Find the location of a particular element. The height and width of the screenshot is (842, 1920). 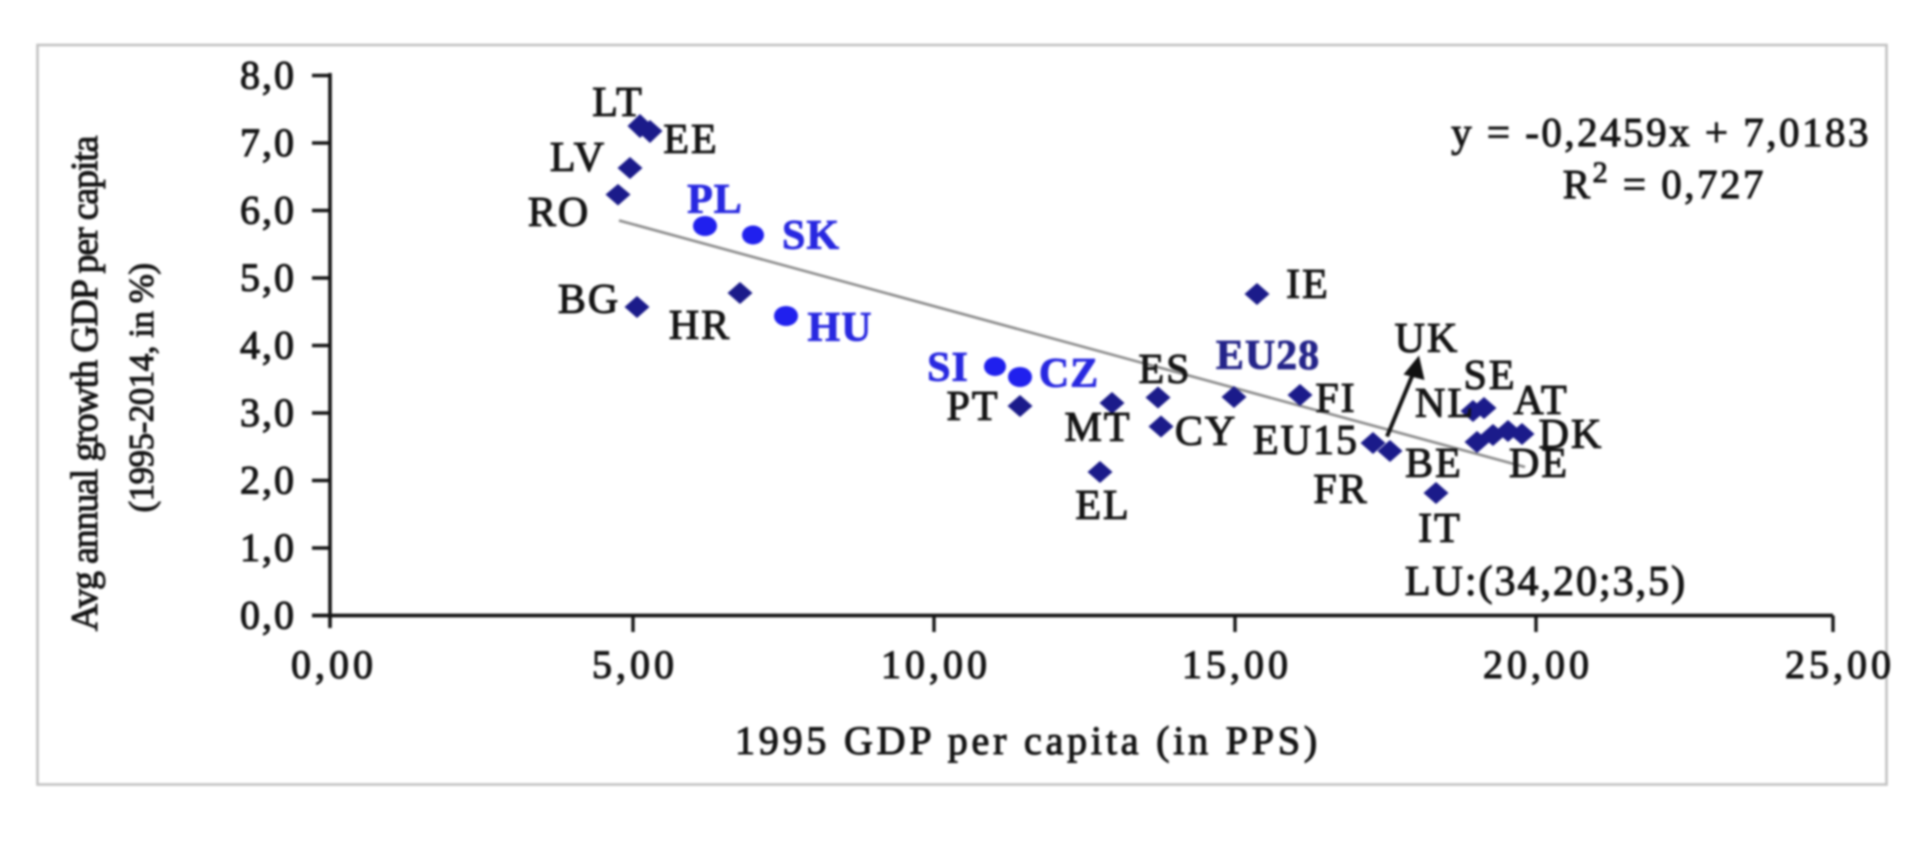

svg-text: FR is located at coordinates (1340, 490).